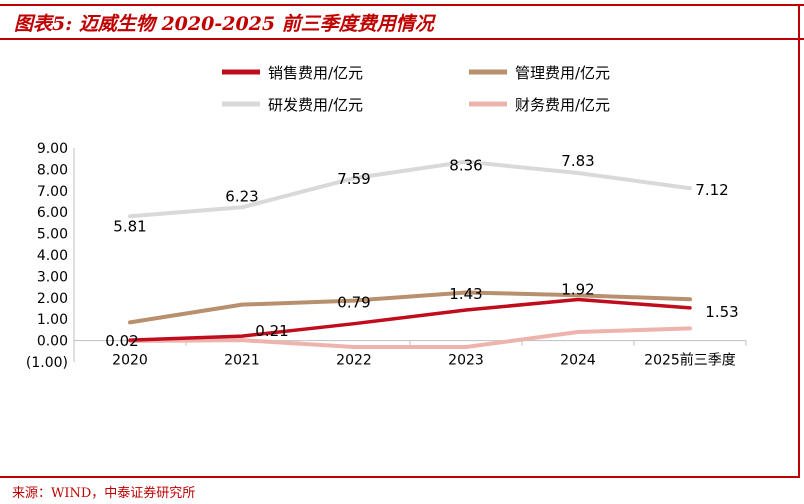 Image resolution: width=804 pixels, height=504 pixels. What do you see at coordinates (402, 39) in the screenshot?
I see `title-rule` at bounding box center [402, 39].